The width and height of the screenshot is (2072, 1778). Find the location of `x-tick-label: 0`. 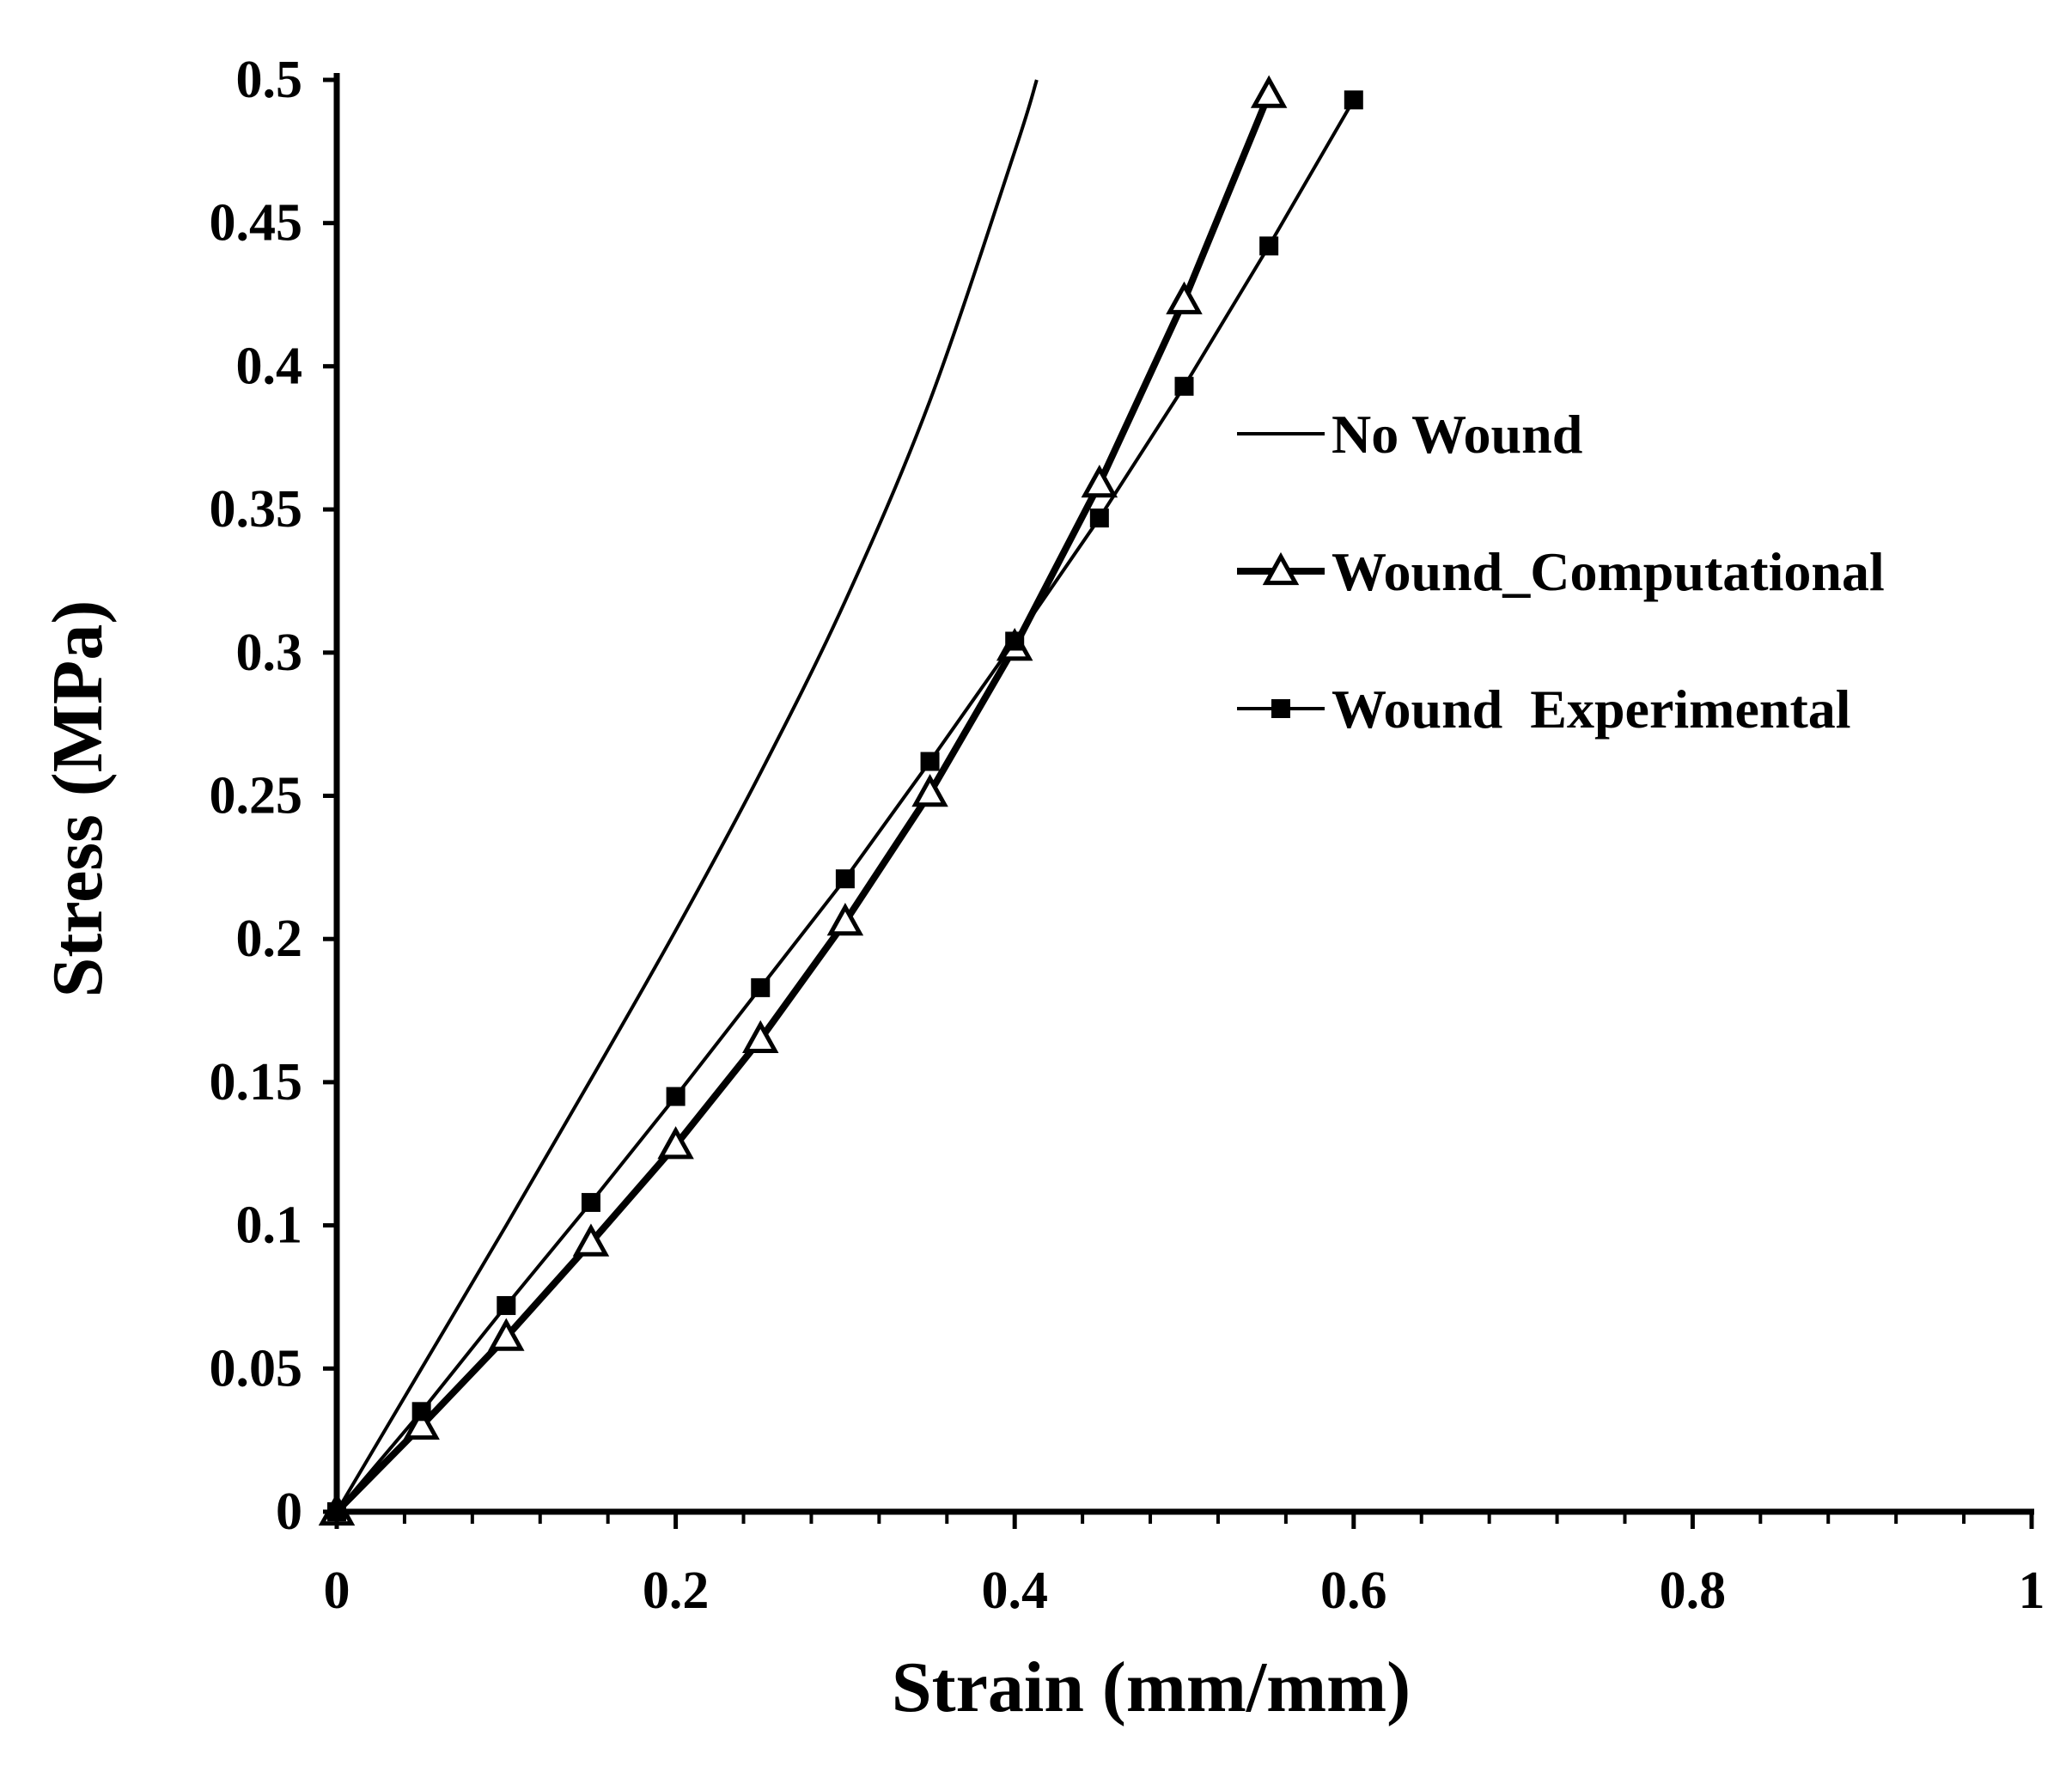

x-tick-label: 0 is located at coordinates (337, 1591).